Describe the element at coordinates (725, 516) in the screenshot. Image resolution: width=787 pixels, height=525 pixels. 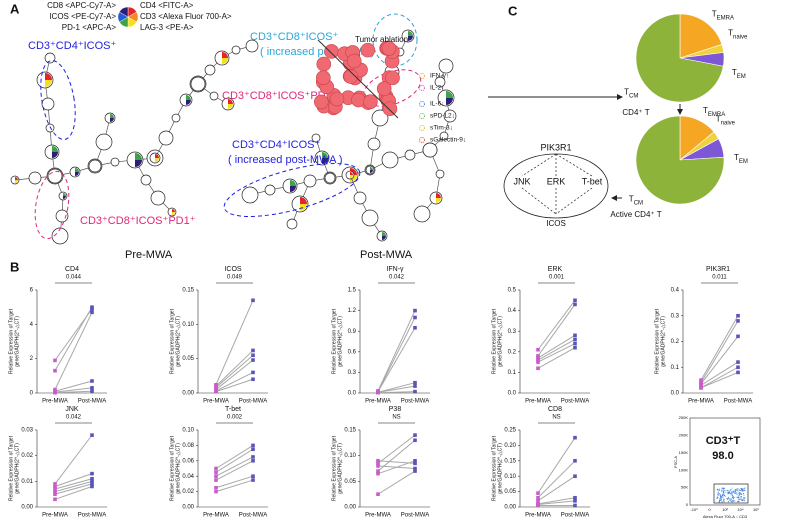
I see `flow-x-label: Alexa Fluor 700-A :: CD3` at that location.